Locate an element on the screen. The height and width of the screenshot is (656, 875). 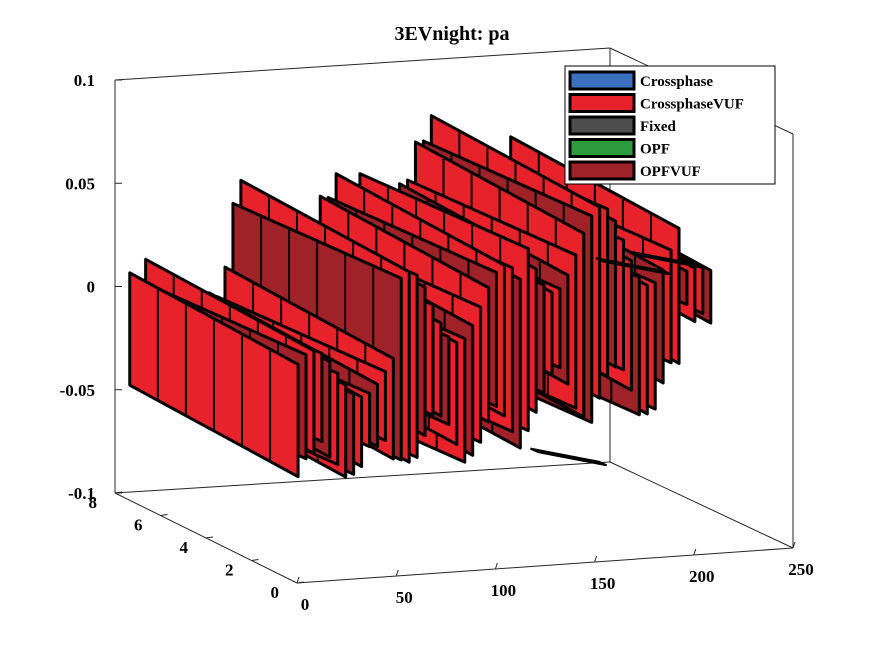
legend: Crossphase CrossphaseVUF Fixed OPF OPFVUF is located at coordinates (670, 125).